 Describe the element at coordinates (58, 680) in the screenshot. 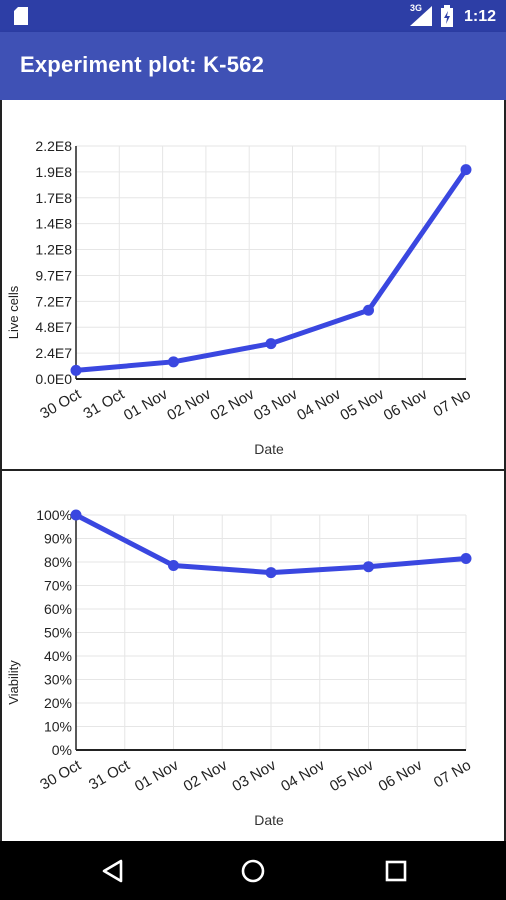

I see `y-tick-label: 30%` at that location.